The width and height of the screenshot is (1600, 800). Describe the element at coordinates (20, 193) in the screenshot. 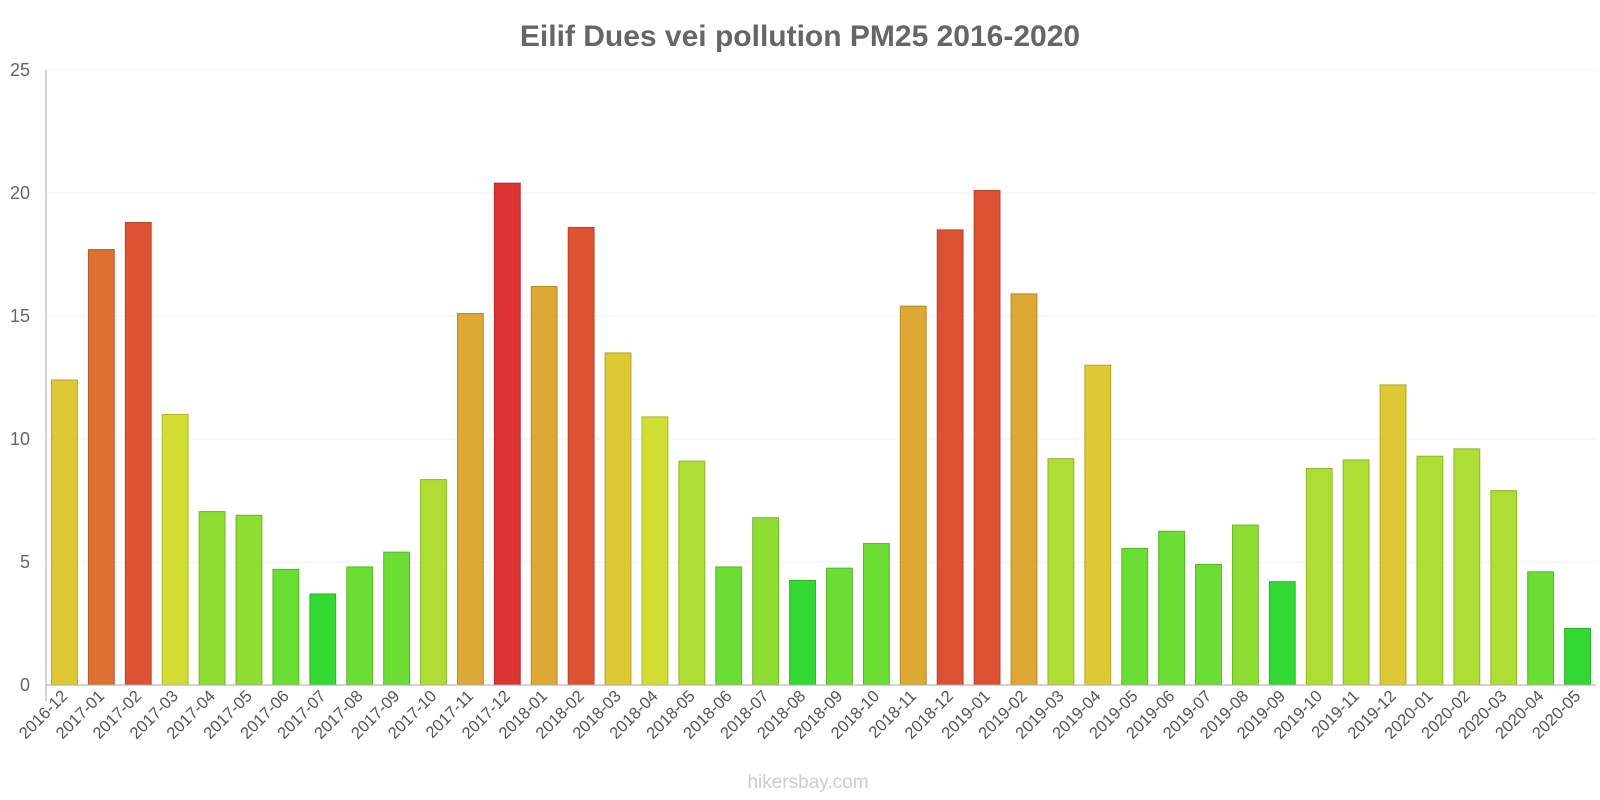

I see `y-tick-label: 20` at that location.